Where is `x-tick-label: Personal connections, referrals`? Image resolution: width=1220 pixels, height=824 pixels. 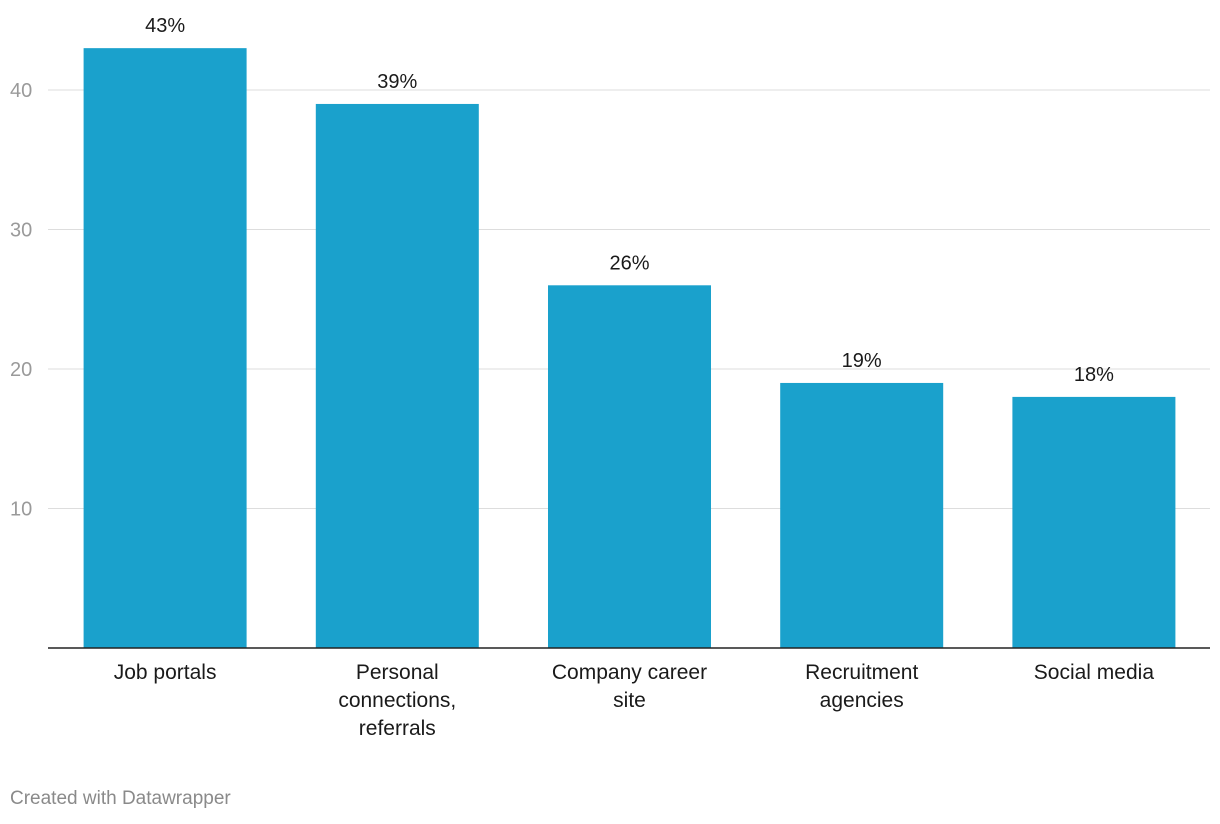
x-tick-label: Personal connections, referrals is located at coordinates (397, 700).